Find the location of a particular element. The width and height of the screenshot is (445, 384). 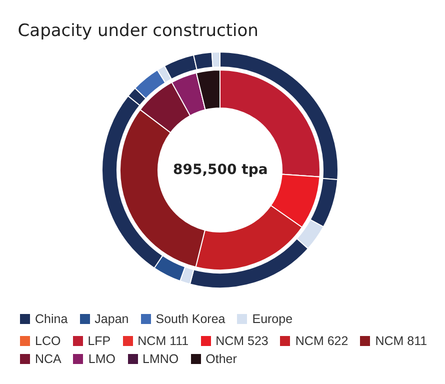

legend-label: NCA is located at coordinates (48, 359).